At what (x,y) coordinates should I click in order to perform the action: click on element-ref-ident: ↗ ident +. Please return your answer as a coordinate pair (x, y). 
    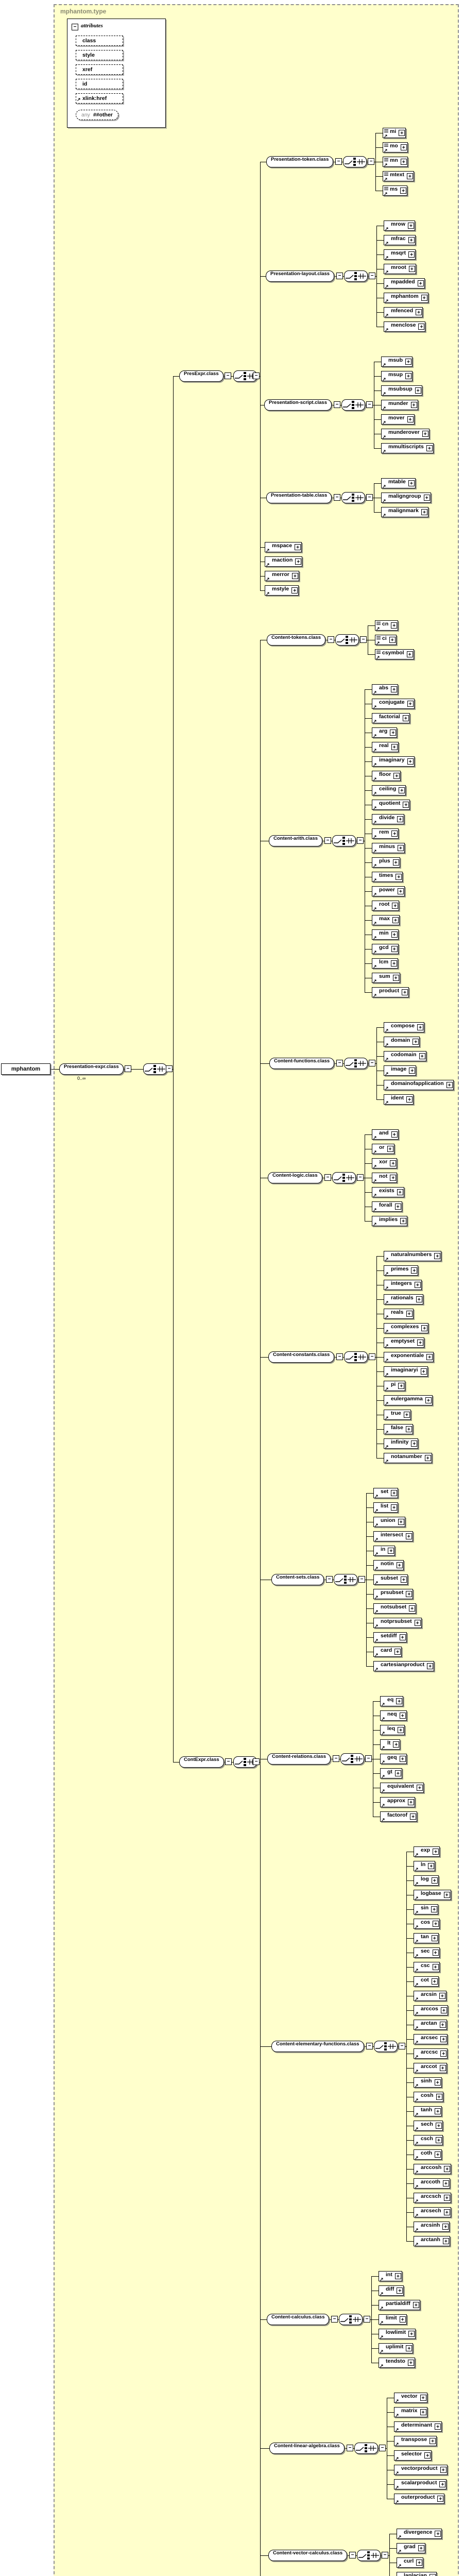
    Looking at the image, I should click on (399, 1100).